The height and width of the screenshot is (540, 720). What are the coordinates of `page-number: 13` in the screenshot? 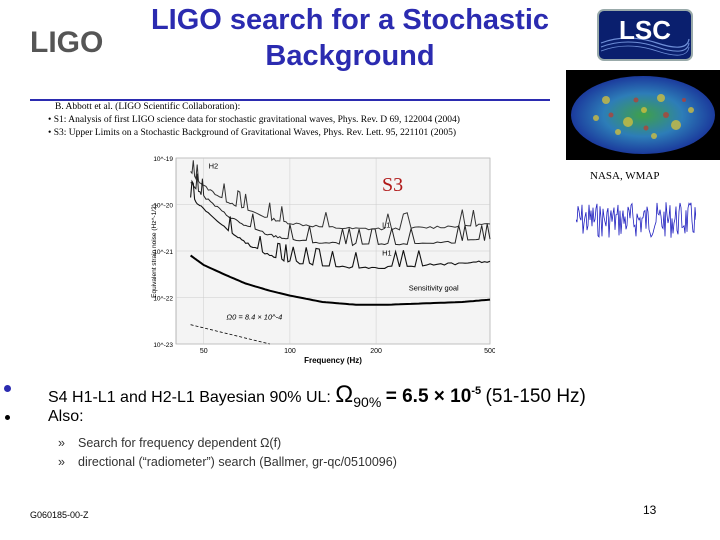 It's located at (650, 510).